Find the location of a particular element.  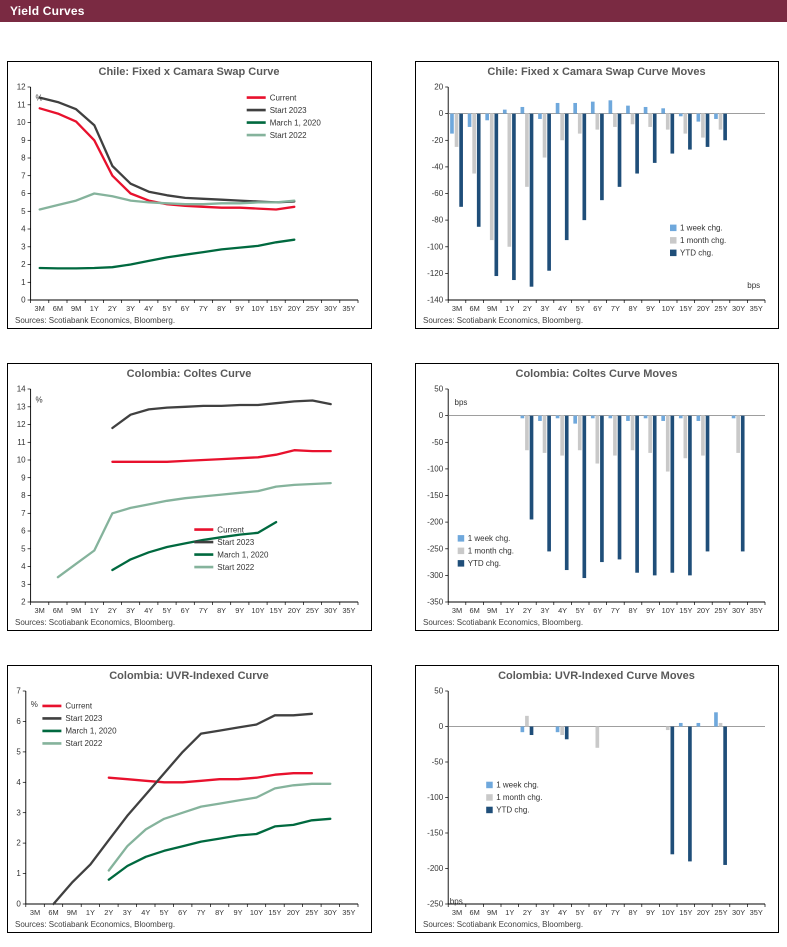

svg-text: 12 is located at coordinates (21, 424).